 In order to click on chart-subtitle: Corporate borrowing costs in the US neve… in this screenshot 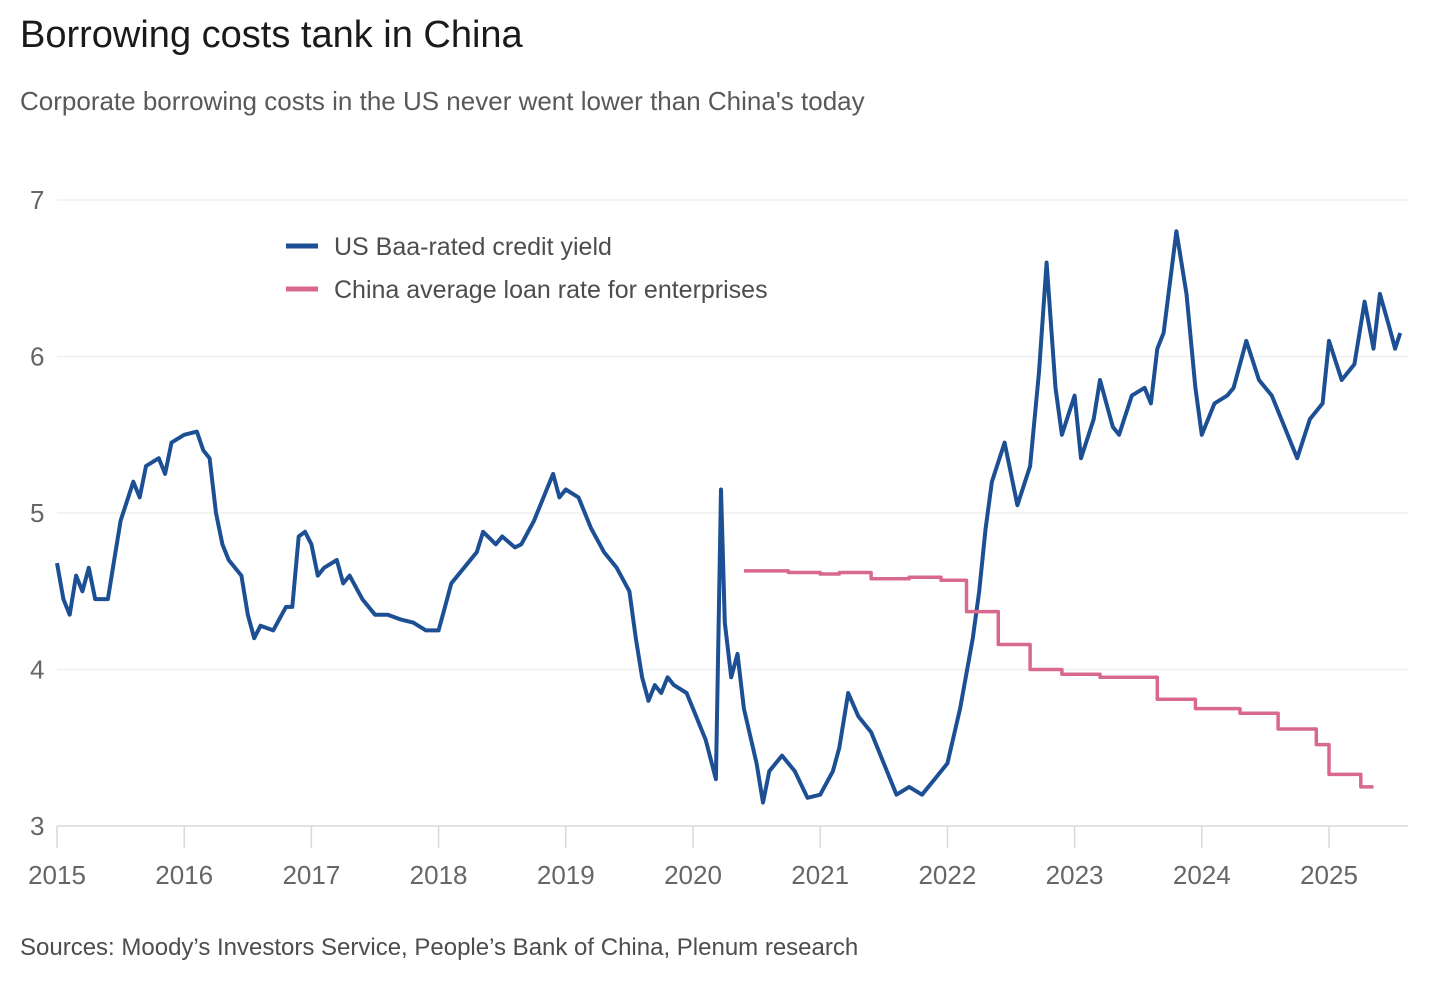, I will do `click(442, 101)`.